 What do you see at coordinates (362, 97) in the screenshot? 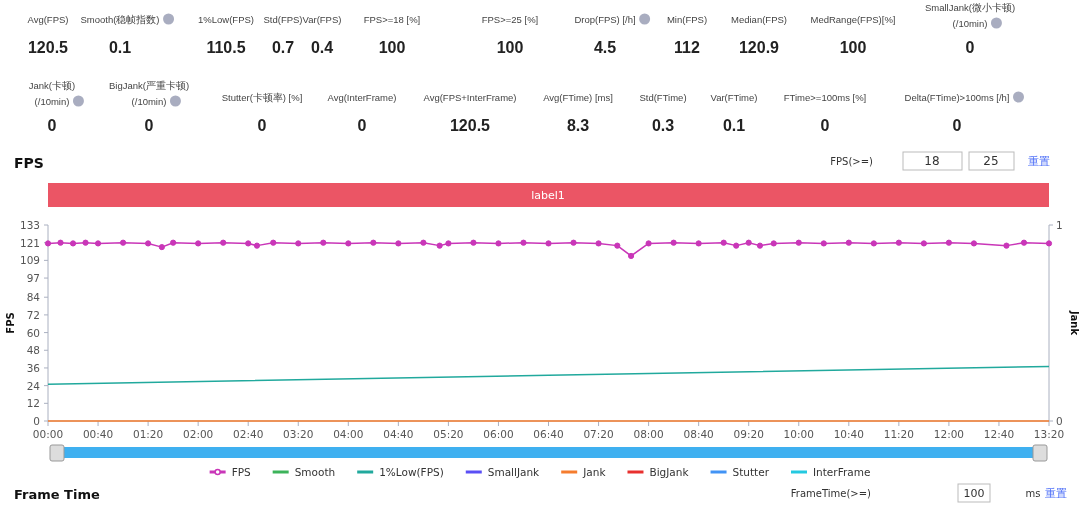
I see `text: Avg(InterFrame)` at bounding box center [362, 97].